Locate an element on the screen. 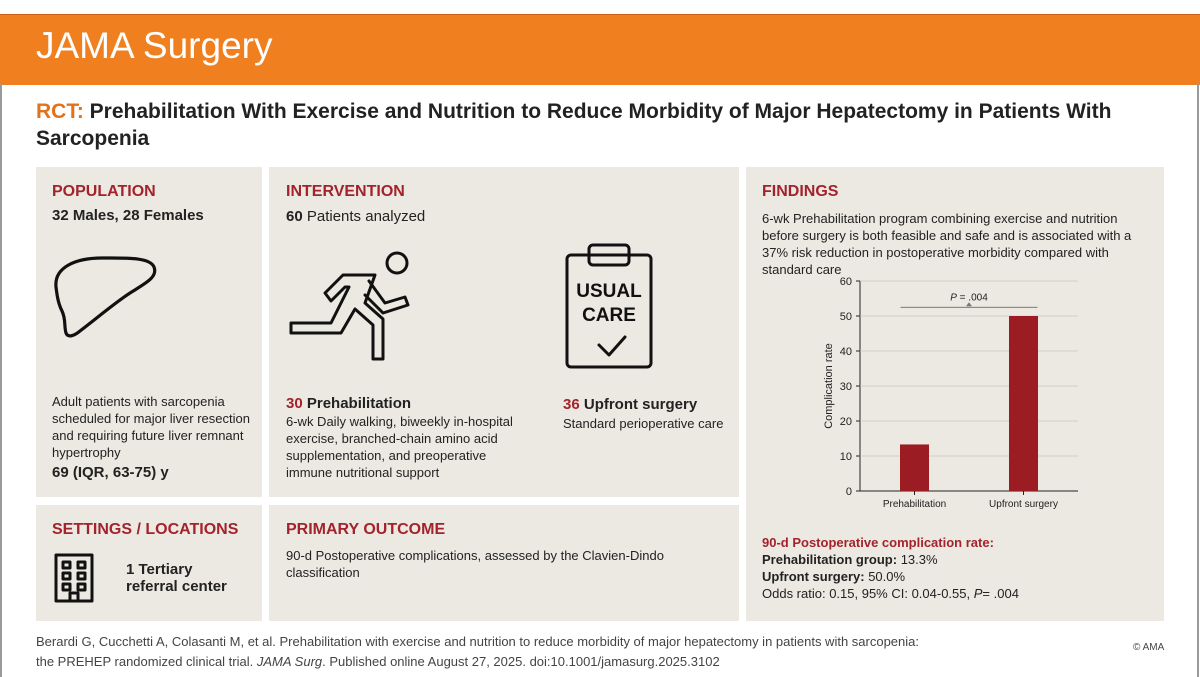 The image size is (1200, 677). y-tick-label: 40 is located at coordinates (846, 352).